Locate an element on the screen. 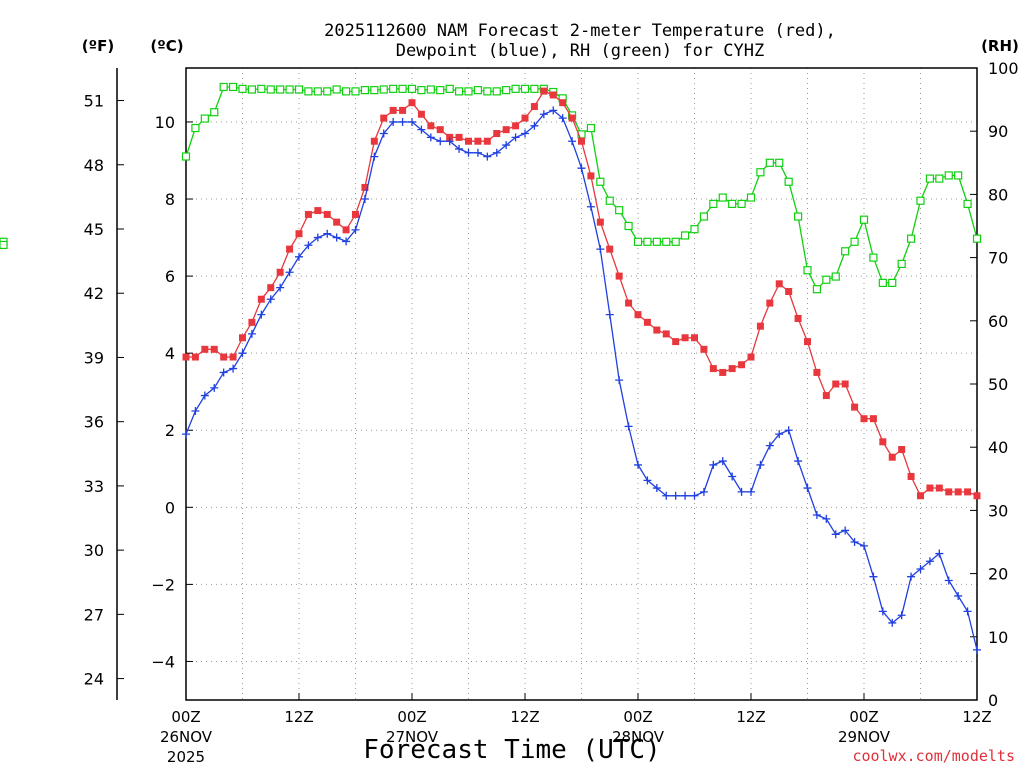 This screenshot has width=1024, height=768. chart-title-line2: Dewpoint (blue), RH (green) for CYHZ is located at coordinates (580, 51).